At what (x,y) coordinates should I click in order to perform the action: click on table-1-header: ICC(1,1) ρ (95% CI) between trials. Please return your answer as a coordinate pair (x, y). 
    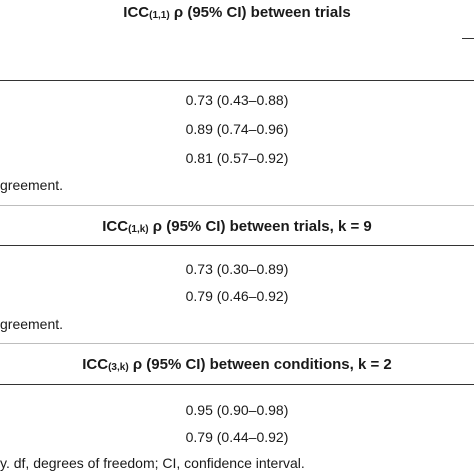
    Looking at the image, I should click on (237, 12).